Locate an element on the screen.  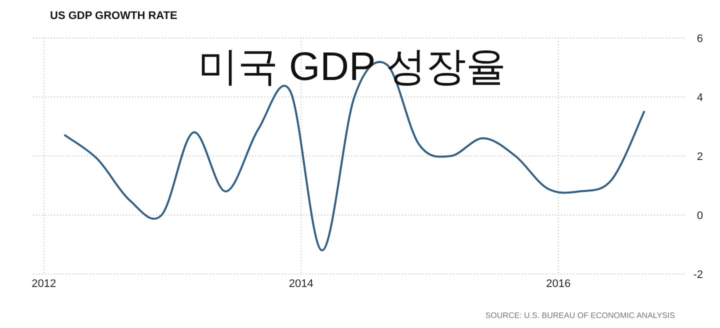
y-tick-label: 6 is located at coordinates (699, 39).